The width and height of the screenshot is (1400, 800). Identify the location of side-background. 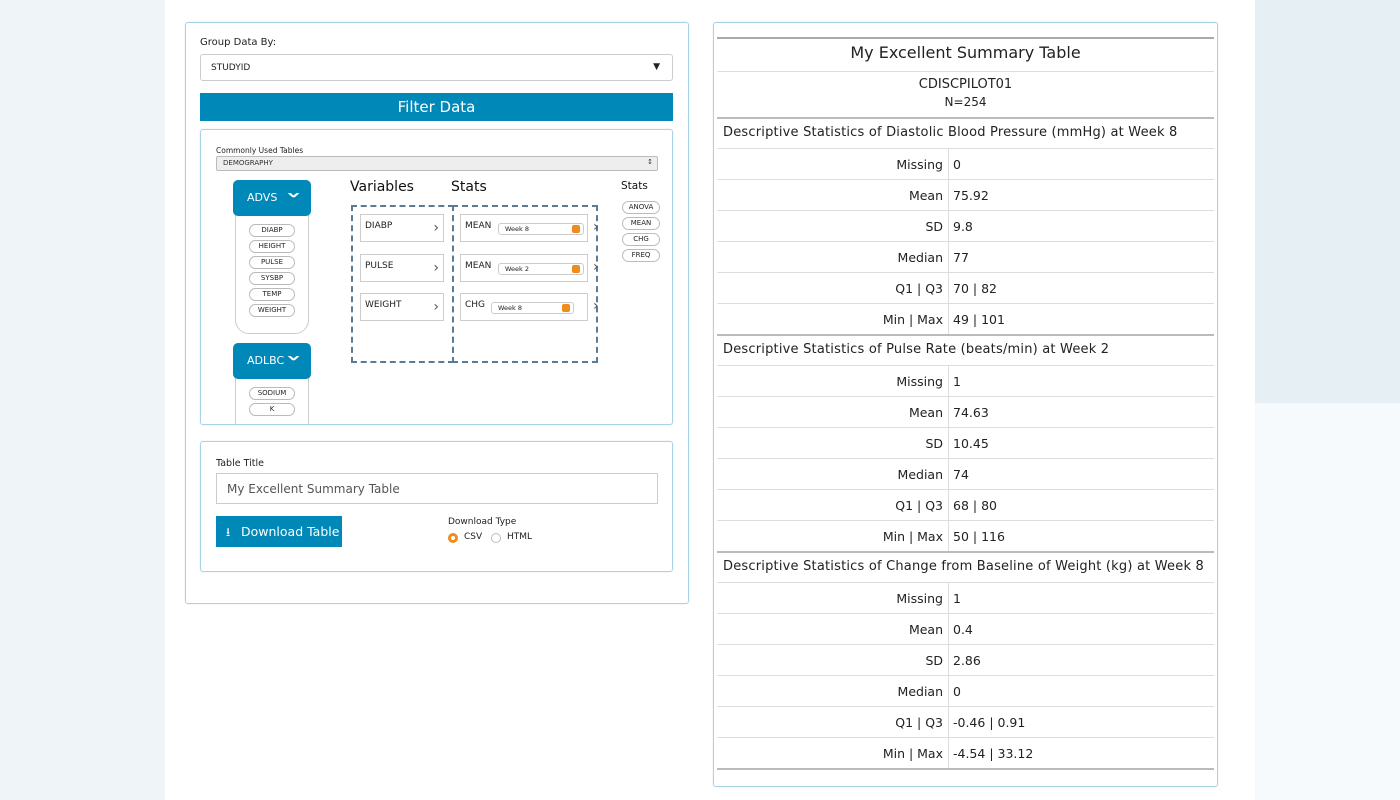
(1327, 601).